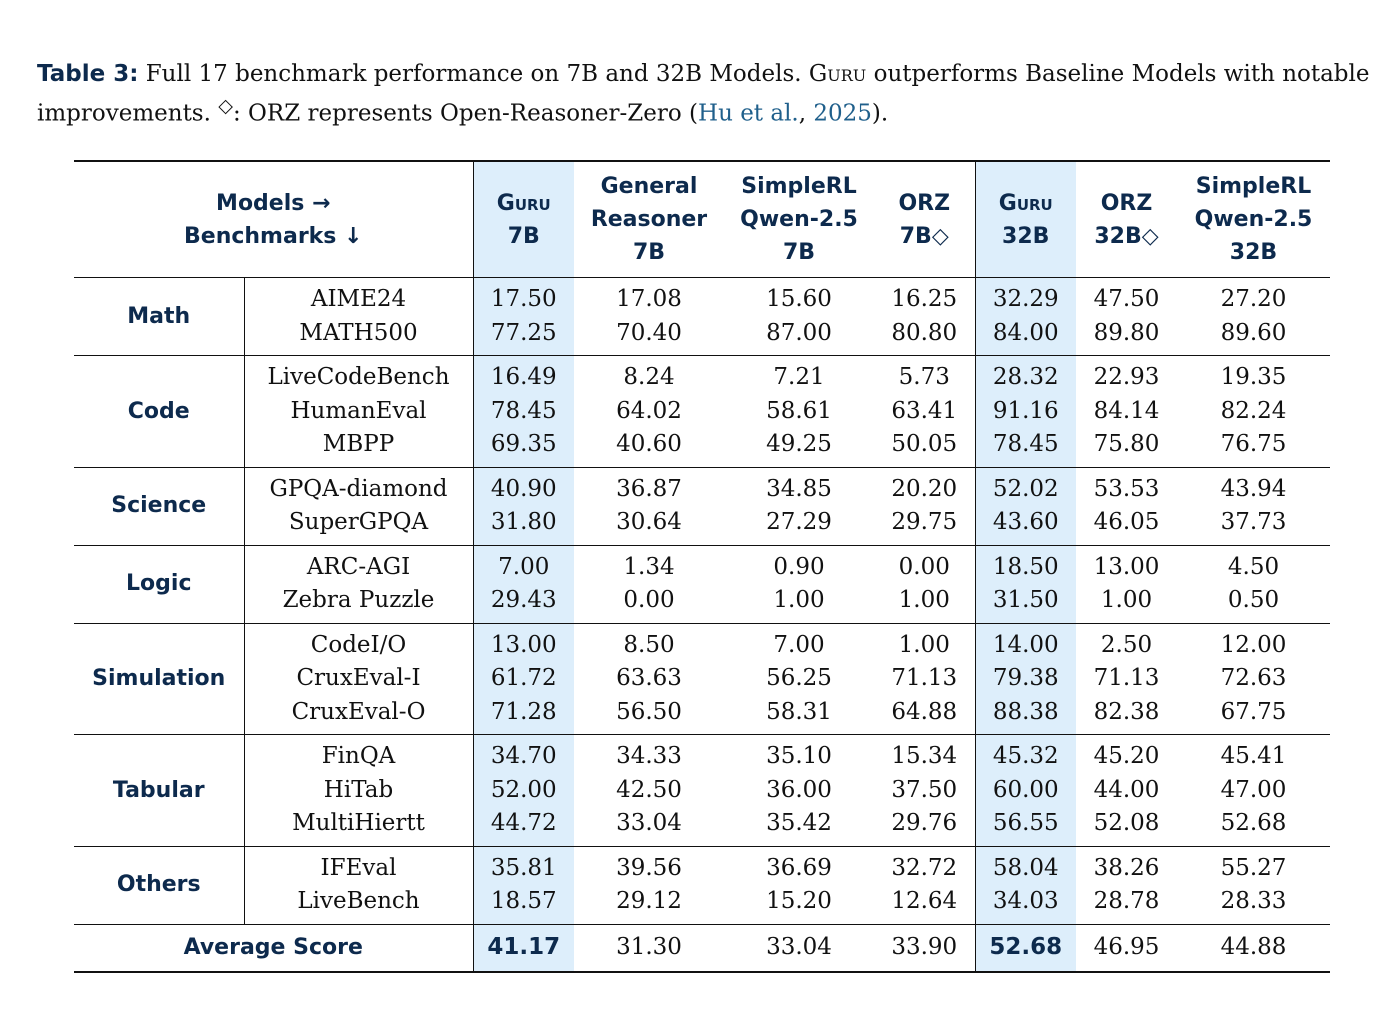  Describe the element at coordinates (924, 219) in the screenshot. I see `header-orz-7b: ORZ 7B◇` at that location.